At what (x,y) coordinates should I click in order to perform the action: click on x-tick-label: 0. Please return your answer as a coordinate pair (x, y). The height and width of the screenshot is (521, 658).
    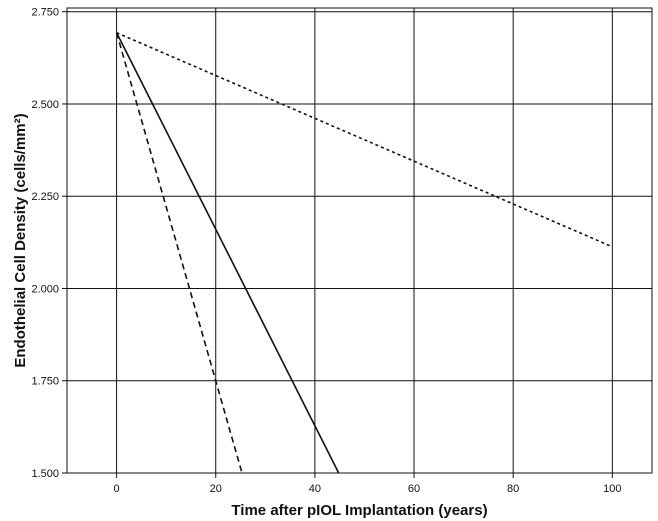
    Looking at the image, I should click on (117, 489).